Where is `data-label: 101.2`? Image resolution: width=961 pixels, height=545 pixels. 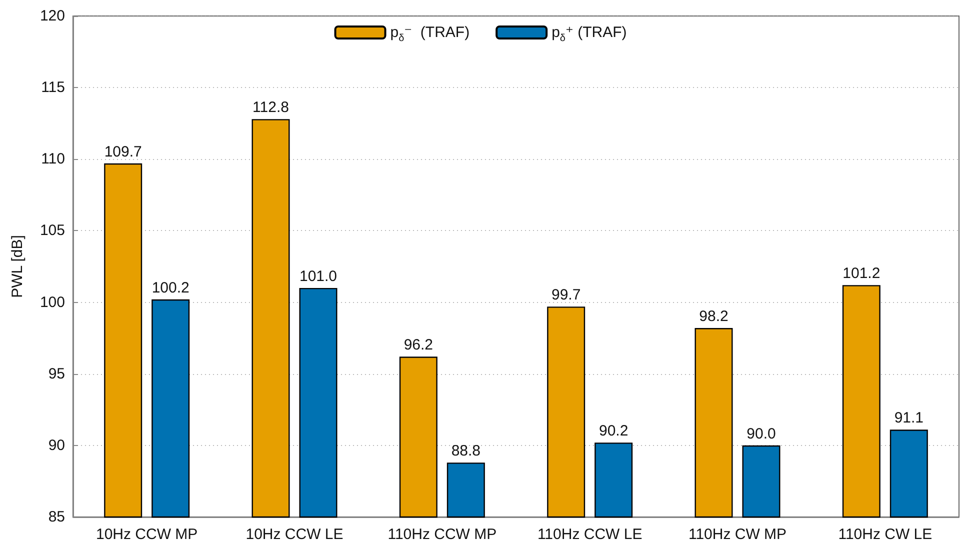
data-label: 101.2 is located at coordinates (861, 273).